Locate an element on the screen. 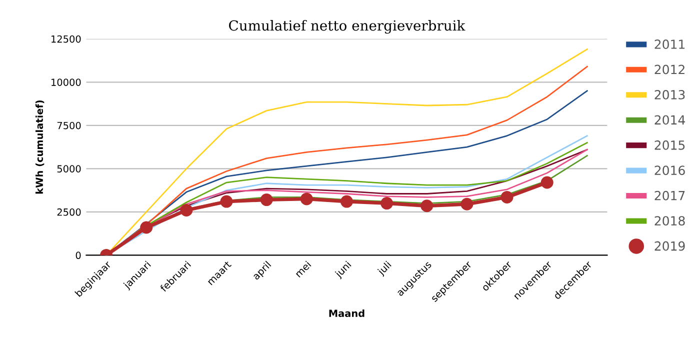 The width and height of the screenshot is (690, 338). x-tick-label: mei is located at coordinates (303, 269).